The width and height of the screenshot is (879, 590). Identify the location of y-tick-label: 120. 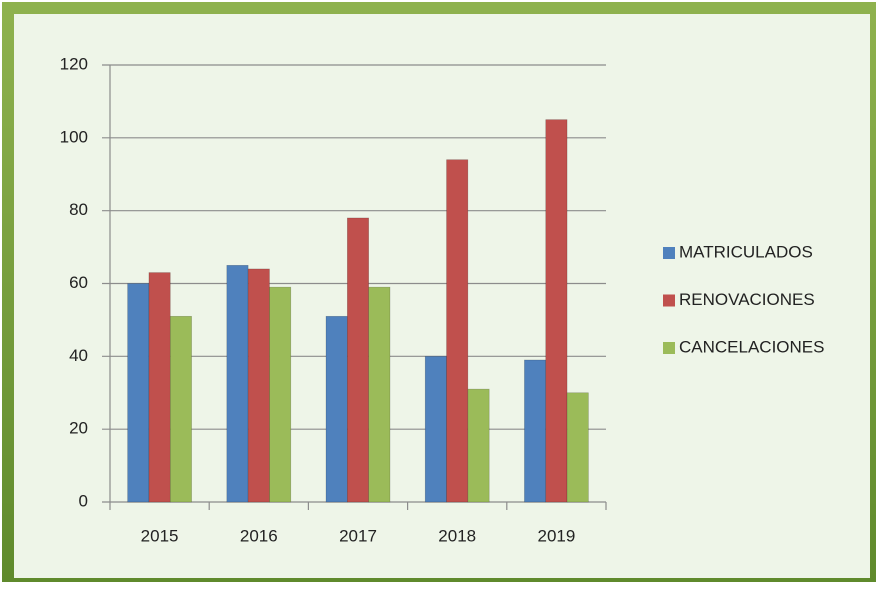
(74, 63).